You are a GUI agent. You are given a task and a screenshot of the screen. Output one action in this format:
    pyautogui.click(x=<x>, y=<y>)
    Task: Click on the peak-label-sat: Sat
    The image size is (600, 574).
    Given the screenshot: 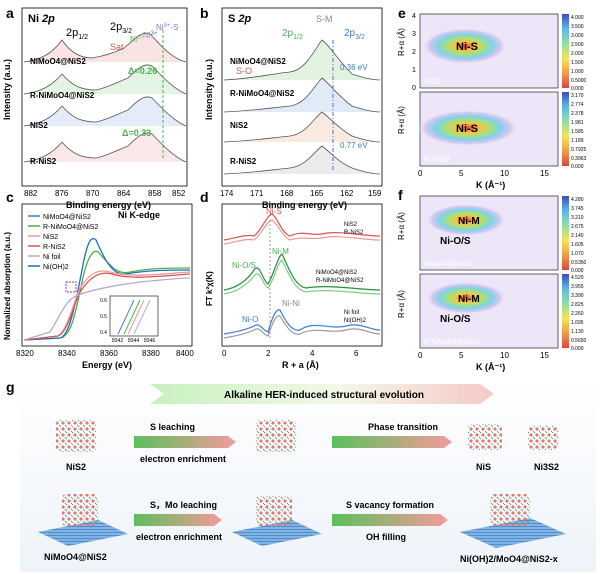 What is the action you would take?
    pyautogui.click(x=117, y=47)
    